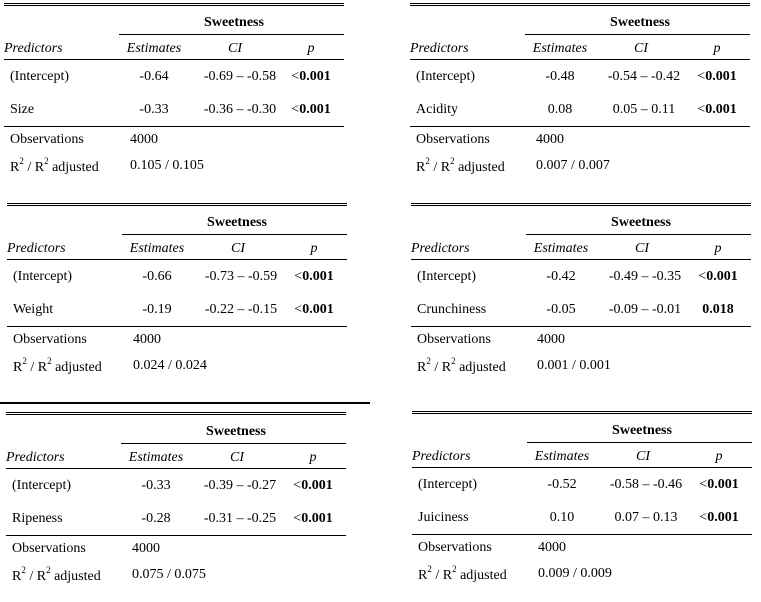 The width and height of the screenshot is (761, 602). I want to click on predictor-name: Weight, so click(33, 309).